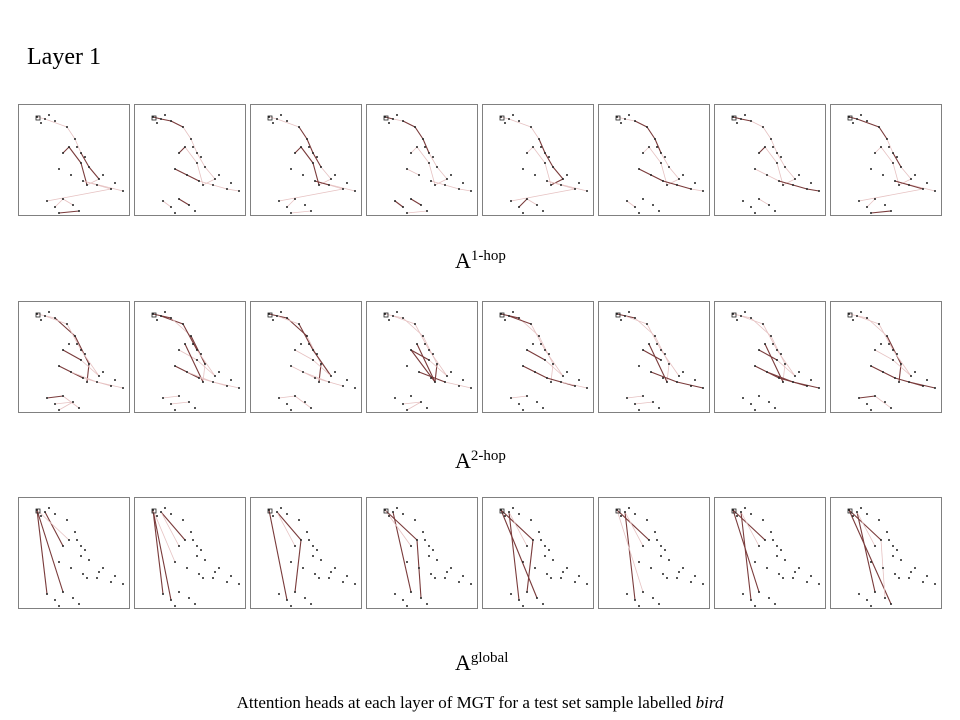 This screenshot has height=720, width=960. I want to click on row-label-global: Aglobal, so click(481, 663).